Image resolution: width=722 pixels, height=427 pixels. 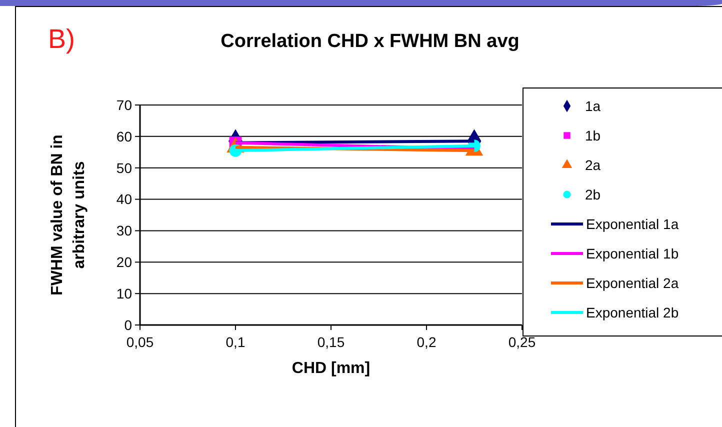 I want to click on y-tick-label: 30, so click(x=124, y=230).